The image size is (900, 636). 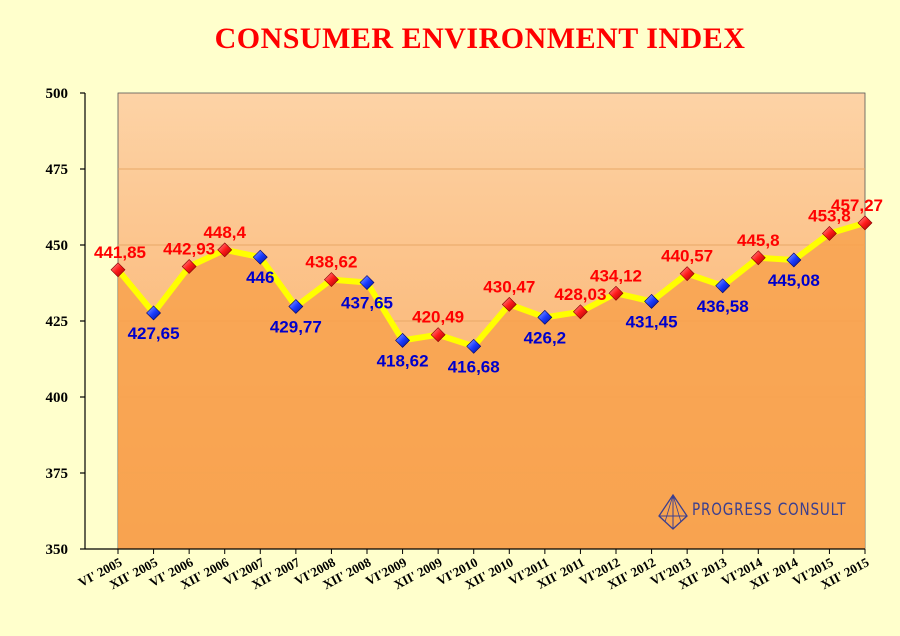 I want to click on data-label: 440,57, so click(x=687, y=256).